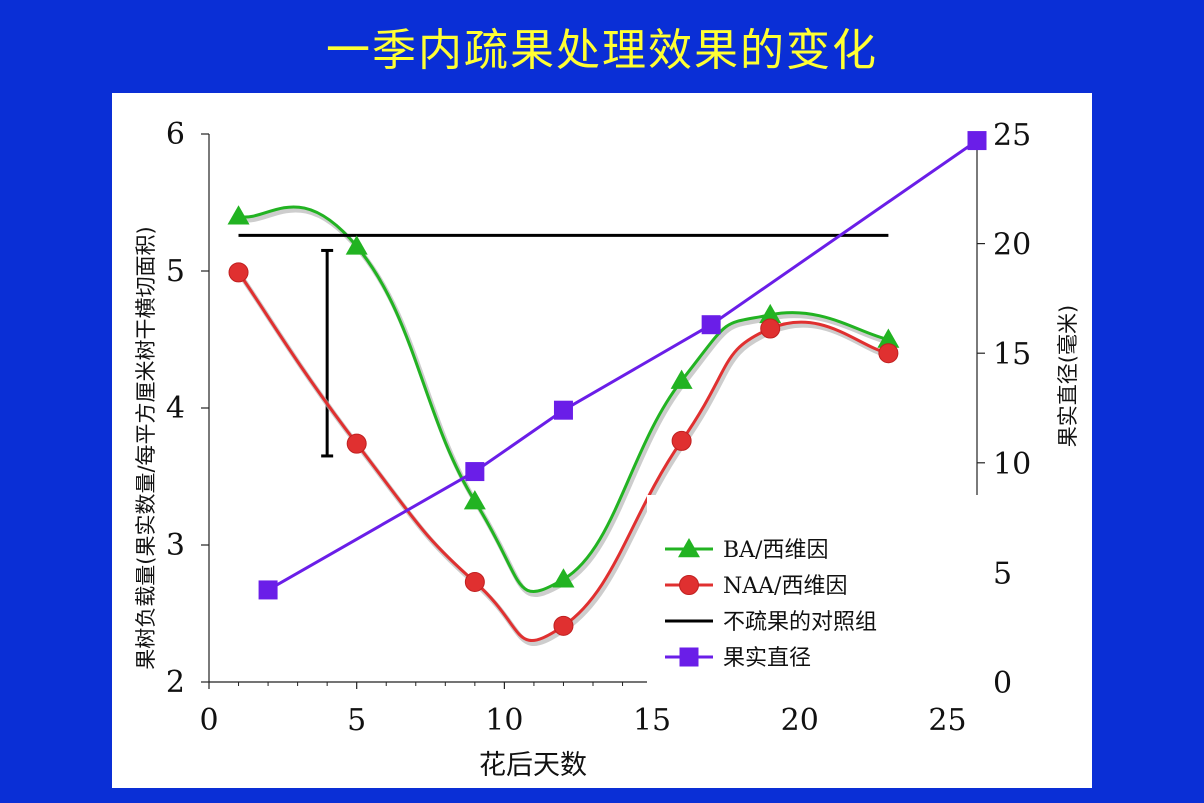 Image resolution: width=1204 pixels, height=803 pixels. Describe the element at coordinates (175, 134) in the screenshot. I see `y-left-tick-label: 6` at that location.